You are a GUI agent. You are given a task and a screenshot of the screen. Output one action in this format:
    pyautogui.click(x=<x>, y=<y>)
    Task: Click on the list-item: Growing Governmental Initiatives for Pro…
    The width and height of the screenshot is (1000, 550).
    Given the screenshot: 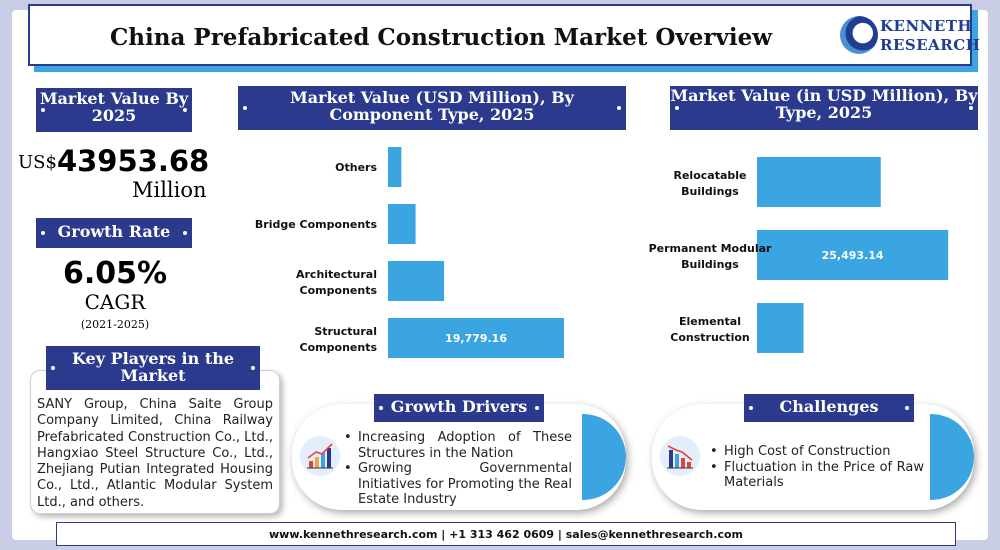 What is the action you would take?
    pyautogui.click(x=457, y=484)
    